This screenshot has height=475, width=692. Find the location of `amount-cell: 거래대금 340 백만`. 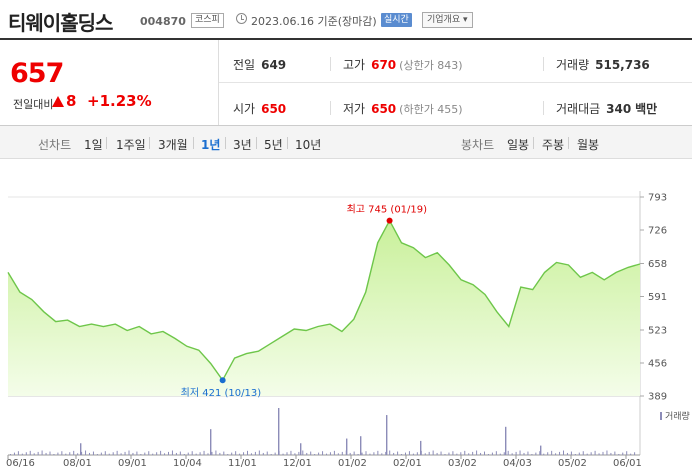

amount-cell: 거래대금 340 백만 is located at coordinates (607, 109).